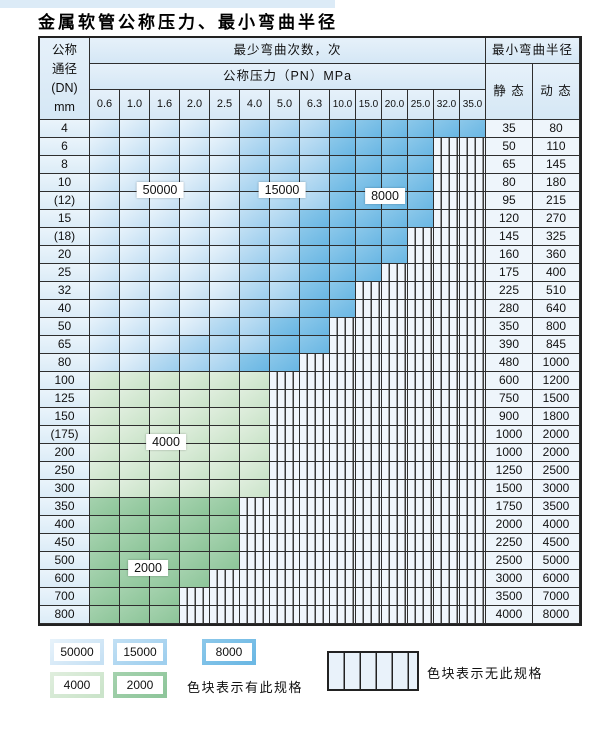 Image resolution: width=600 pixels, height=743 pixels. Describe the element at coordinates (395, 105) in the screenshot. I see `pn-tick-20.0: 20.0` at that location.